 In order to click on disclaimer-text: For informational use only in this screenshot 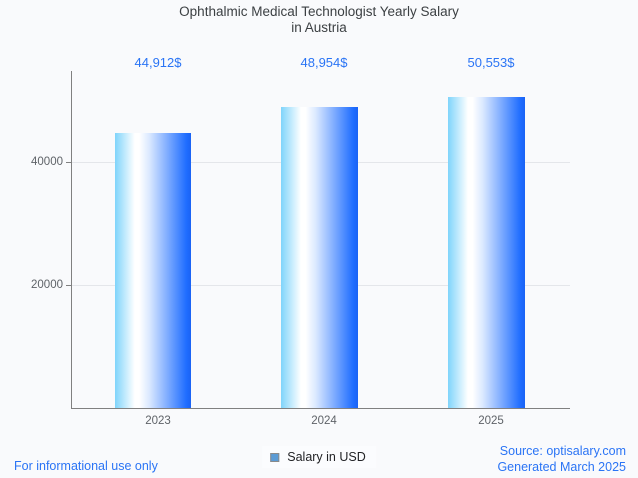, I will do `click(86, 466)`.